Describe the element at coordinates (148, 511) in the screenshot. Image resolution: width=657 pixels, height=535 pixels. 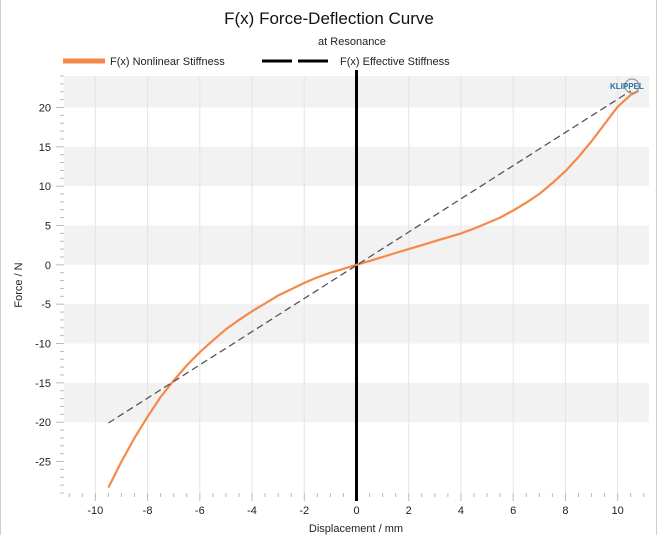
I see `x-tick-label: -8` at that location.